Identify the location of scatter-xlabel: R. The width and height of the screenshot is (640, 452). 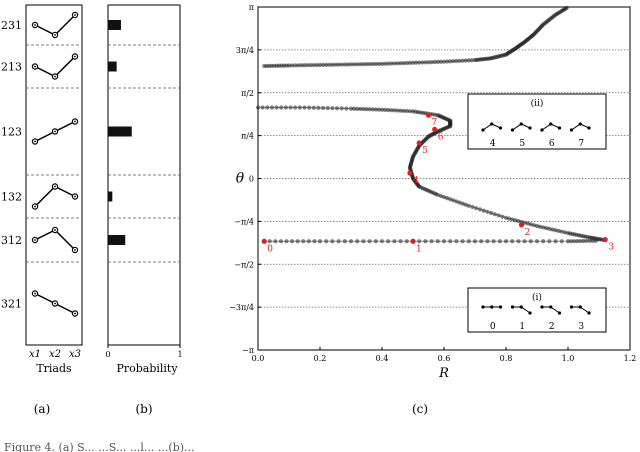
(443, 373).